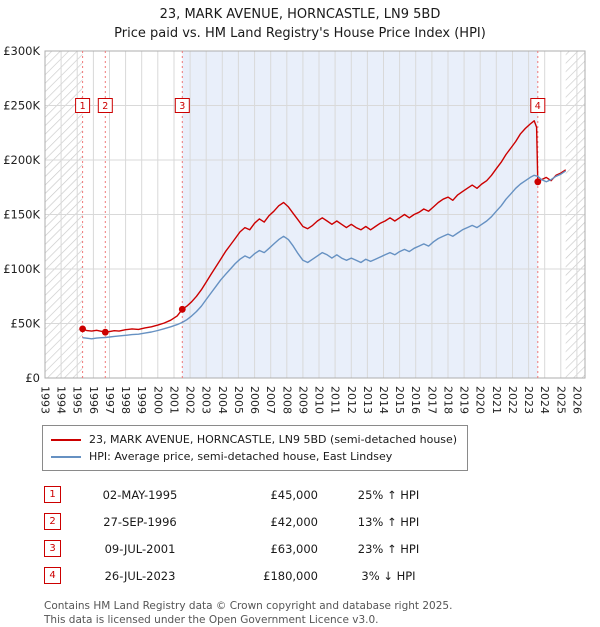 This screenshot has height=627, width=600. What do you see at coordinates (52, 494) in the screenshot?
I see `sale-number-badge: 1` at bounding box center [52, 494].